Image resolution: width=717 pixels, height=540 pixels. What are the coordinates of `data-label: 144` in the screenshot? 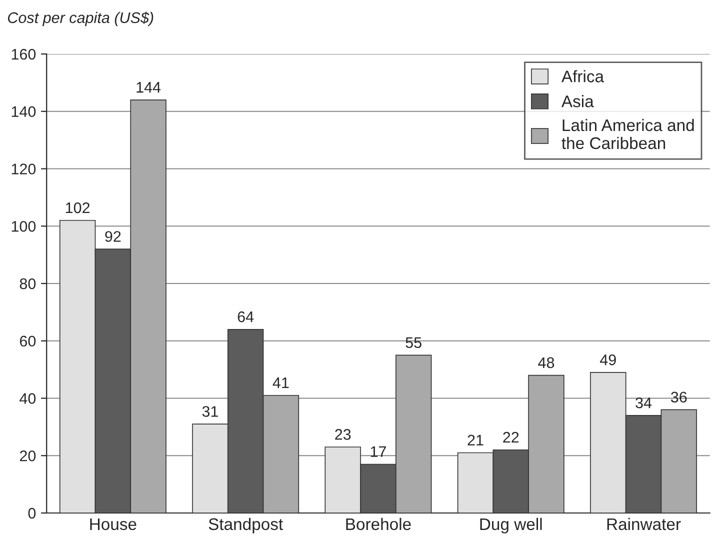 It's located at (148, 87).